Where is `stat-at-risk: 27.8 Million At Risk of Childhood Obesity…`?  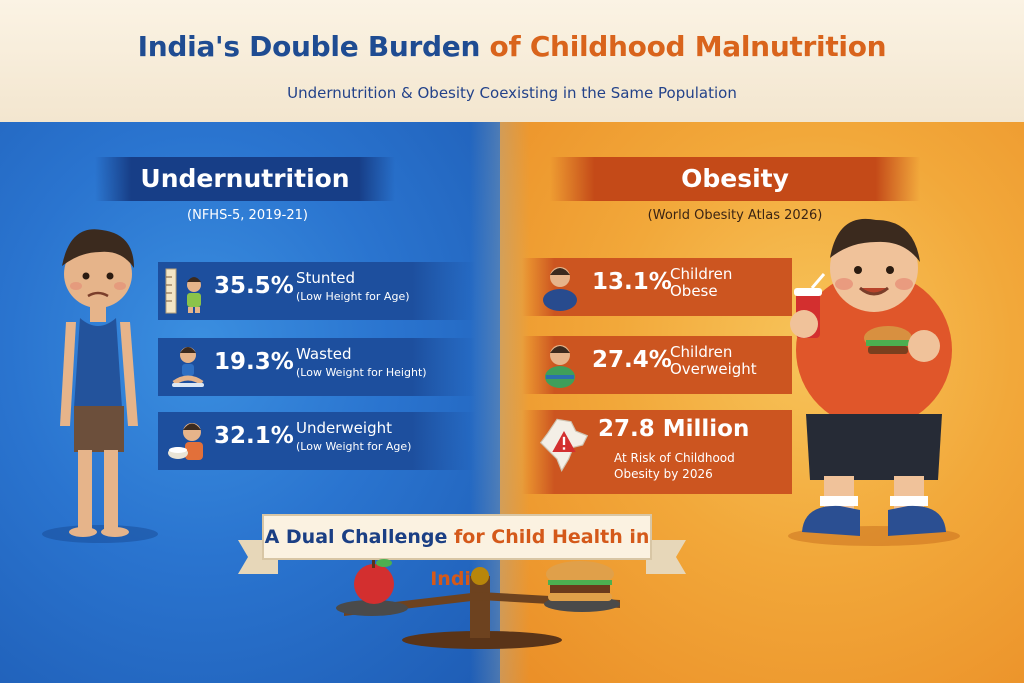 stat-at-risk: 27.8 Million At Risk of Childhood Obesity… is located at coordinates (657, 452).